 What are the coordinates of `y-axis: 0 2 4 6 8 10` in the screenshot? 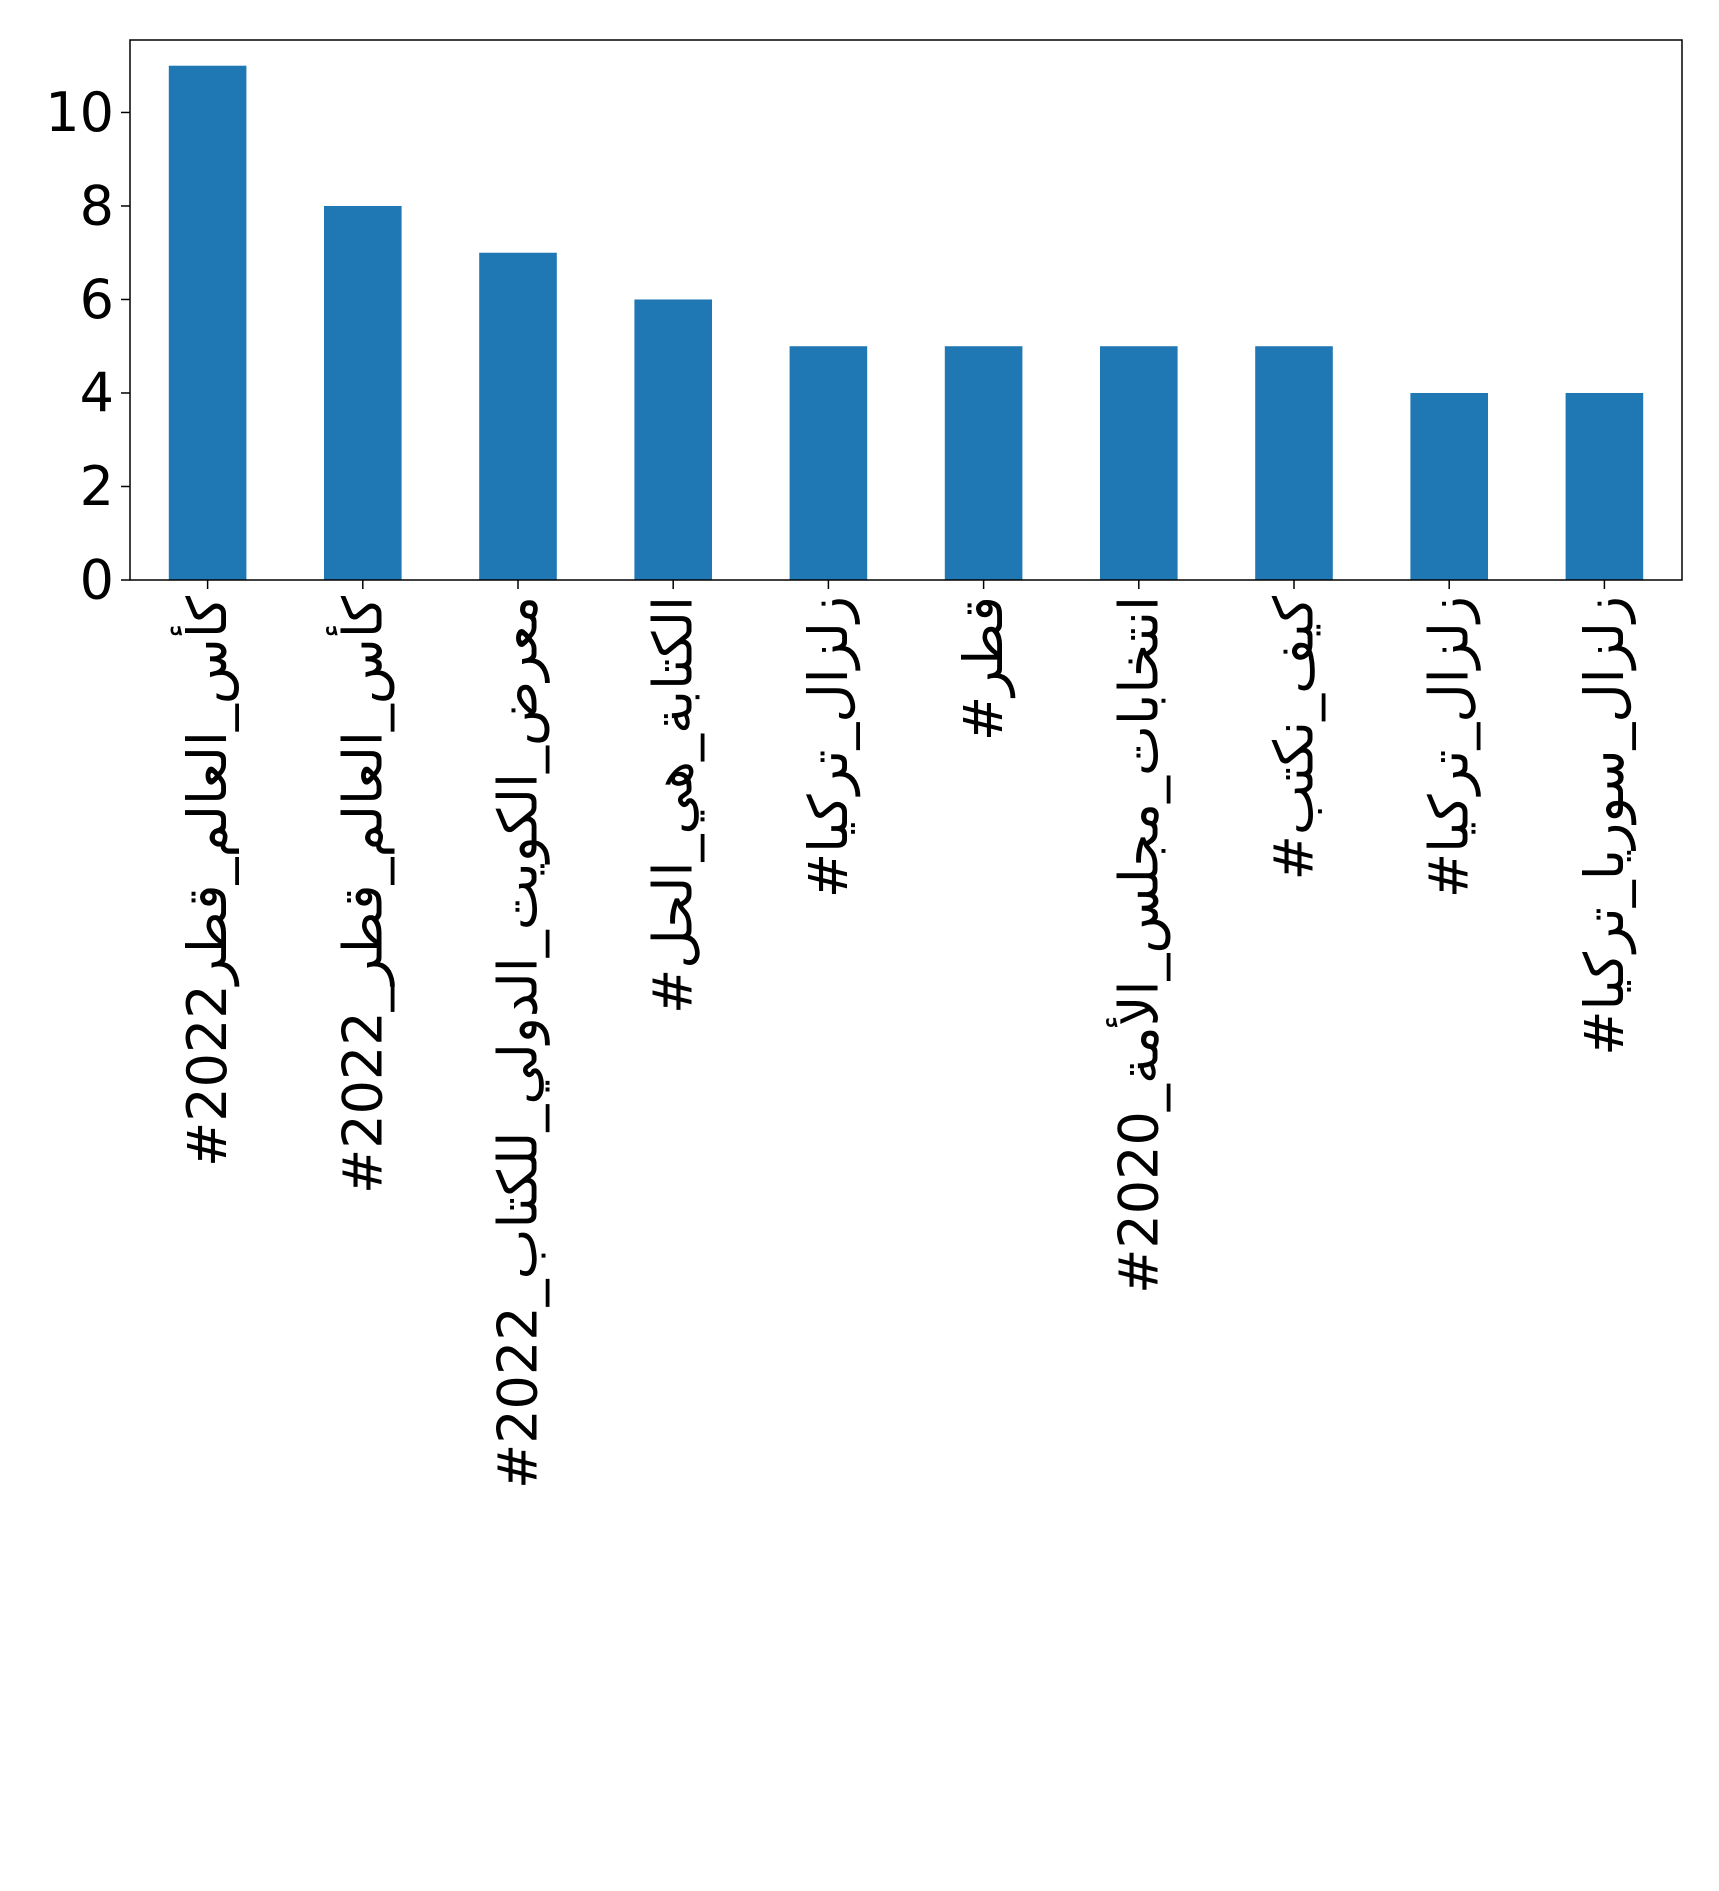 It's located at (87, 346).